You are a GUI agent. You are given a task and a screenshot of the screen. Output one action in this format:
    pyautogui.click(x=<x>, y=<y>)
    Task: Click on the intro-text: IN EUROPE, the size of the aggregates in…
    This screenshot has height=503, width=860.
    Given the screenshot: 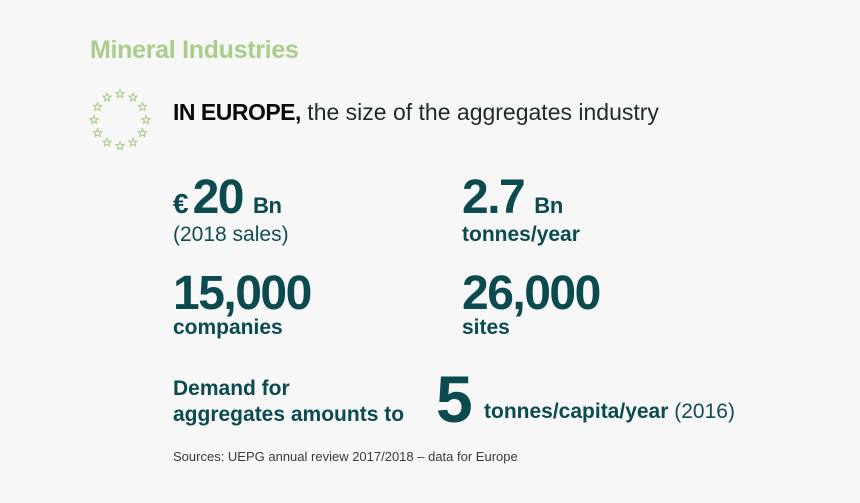 What is the action you would take?
    pyautogui.click(x=416, y=112)
    